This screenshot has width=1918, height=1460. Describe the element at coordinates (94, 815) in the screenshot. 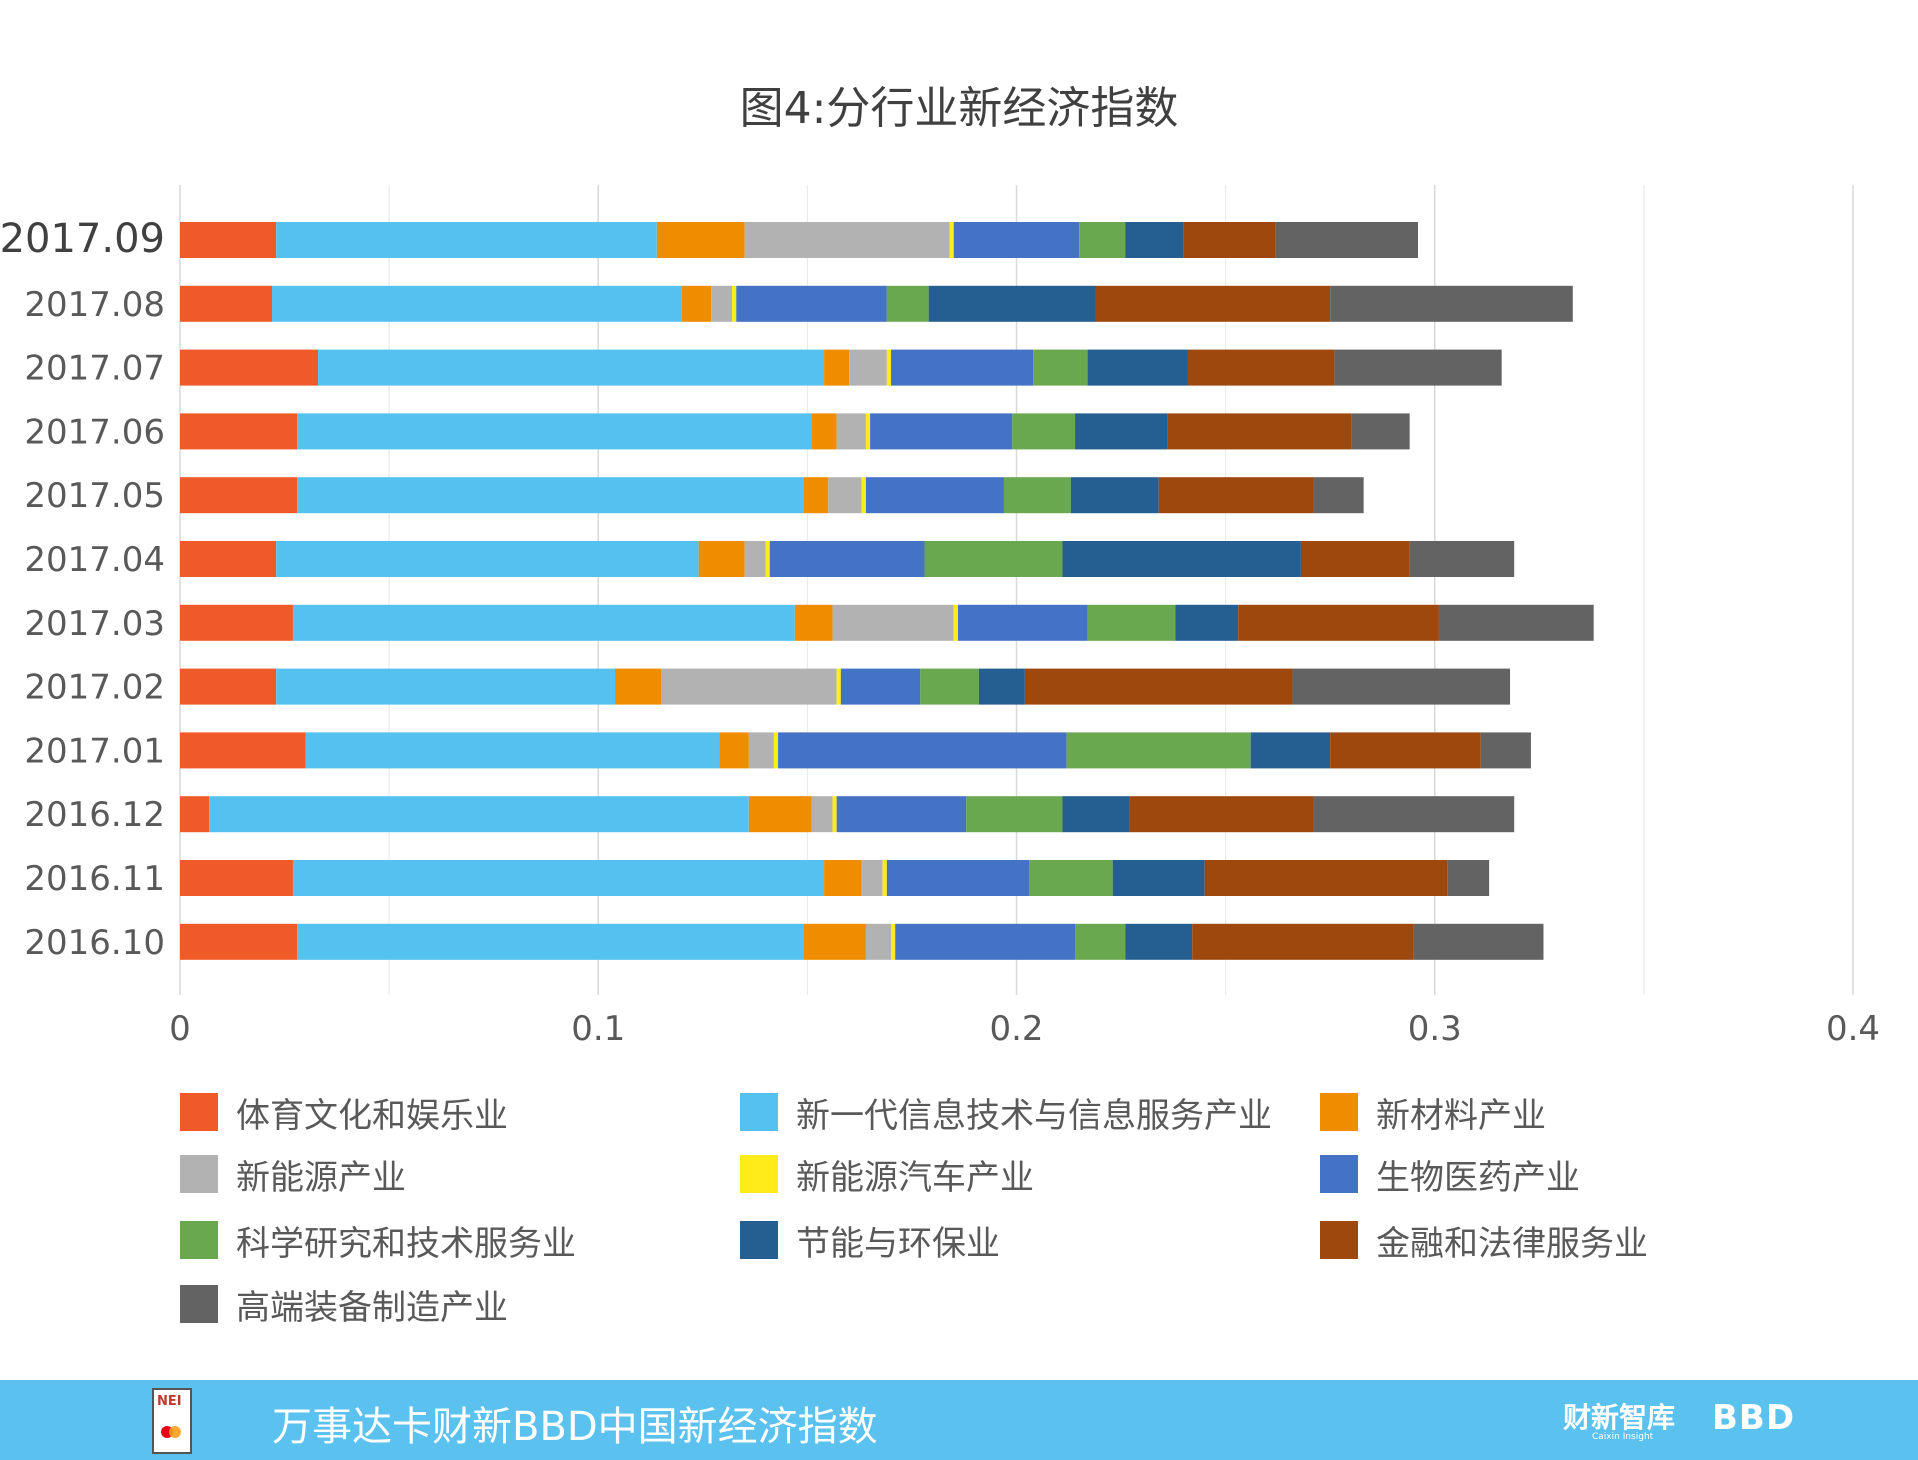

I see `y-category-label: 2016.12` at that location.